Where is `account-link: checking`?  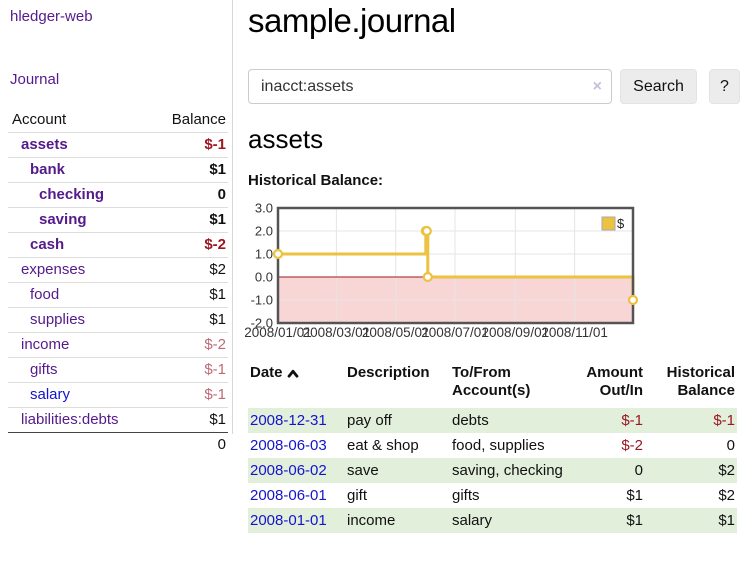 account-link: checking is located at coordinates (72, 194).